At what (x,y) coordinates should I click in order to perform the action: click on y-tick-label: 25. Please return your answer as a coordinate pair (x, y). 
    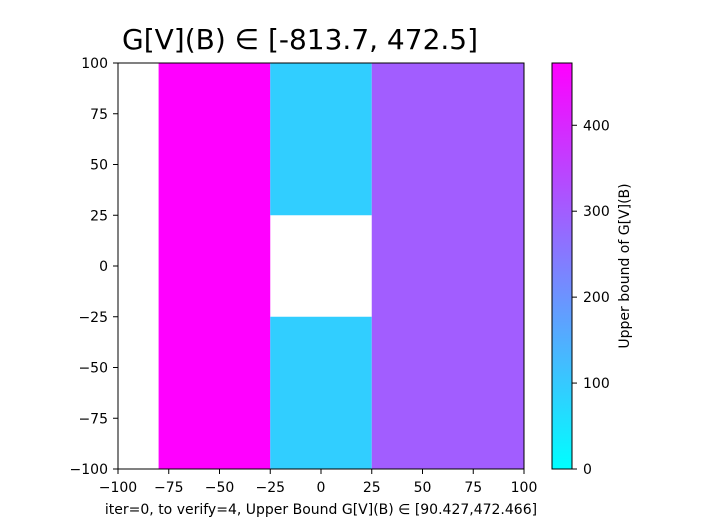
    Looking at the image, I should click on (99, 216).